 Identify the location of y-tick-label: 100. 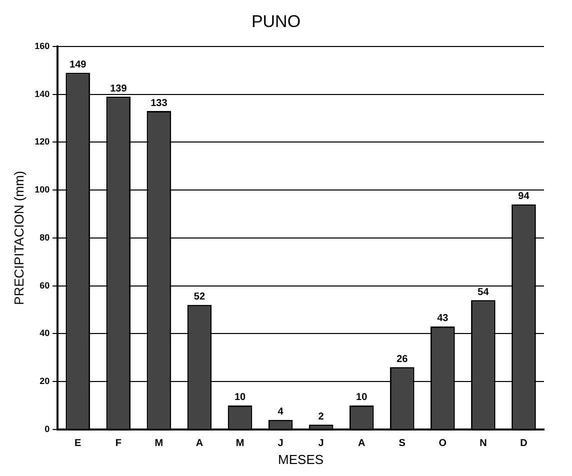
(42, 189).